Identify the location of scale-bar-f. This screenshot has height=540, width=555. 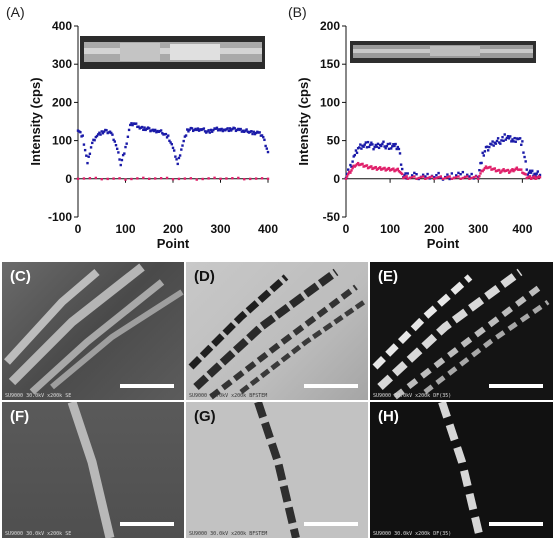
(147, 524).